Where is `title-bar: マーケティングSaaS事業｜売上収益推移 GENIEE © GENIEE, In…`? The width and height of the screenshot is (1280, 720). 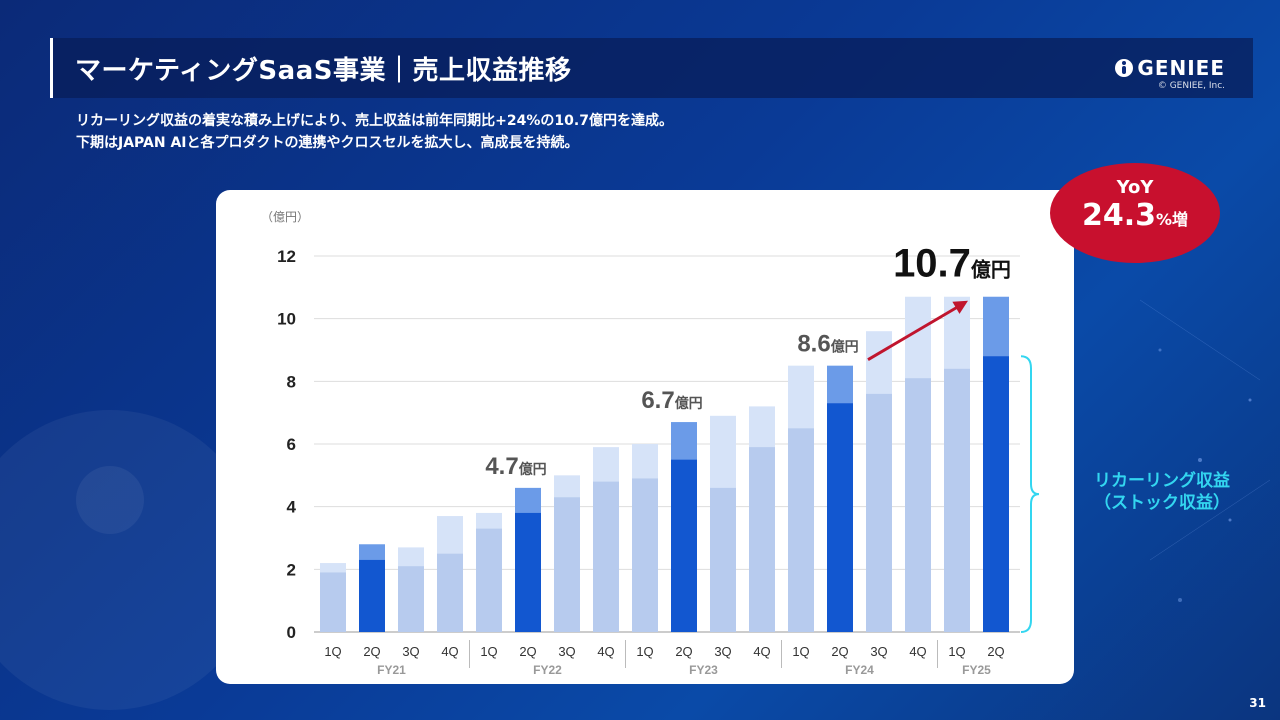
title-bar: マーケティングSaaS事業｜売上収益推移 GENIEE © GENIEE, In… is located at coordinates (651, 68).